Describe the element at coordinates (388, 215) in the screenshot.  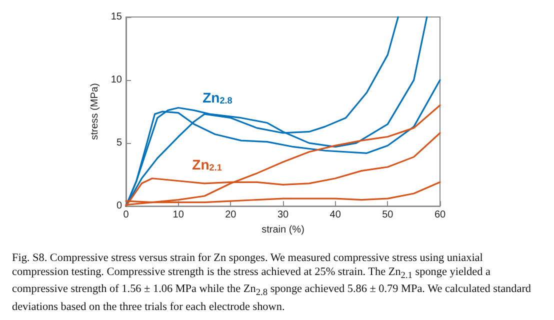
I see `x-tick-label: 50` at that location.